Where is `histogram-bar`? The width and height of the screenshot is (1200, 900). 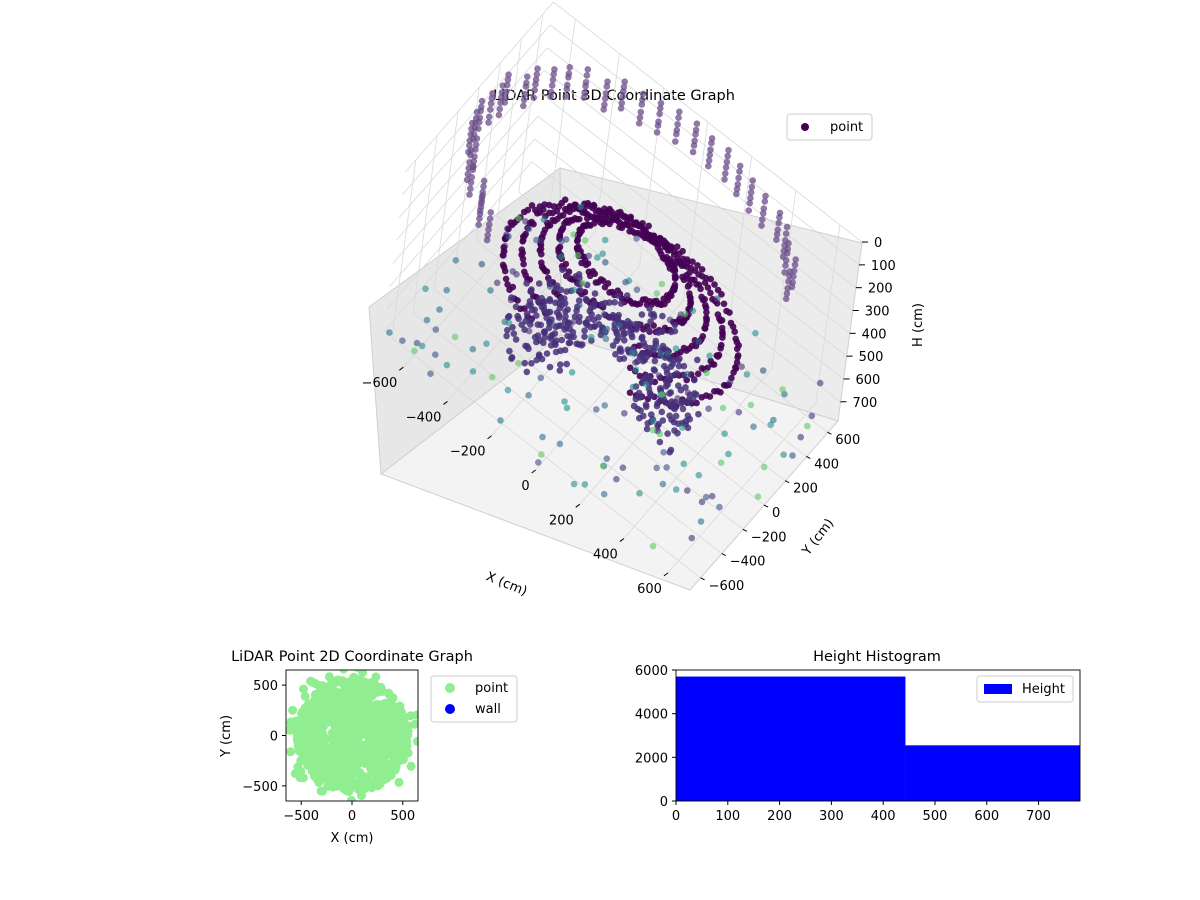 histogram-bar is located at coordinates (992, 773).